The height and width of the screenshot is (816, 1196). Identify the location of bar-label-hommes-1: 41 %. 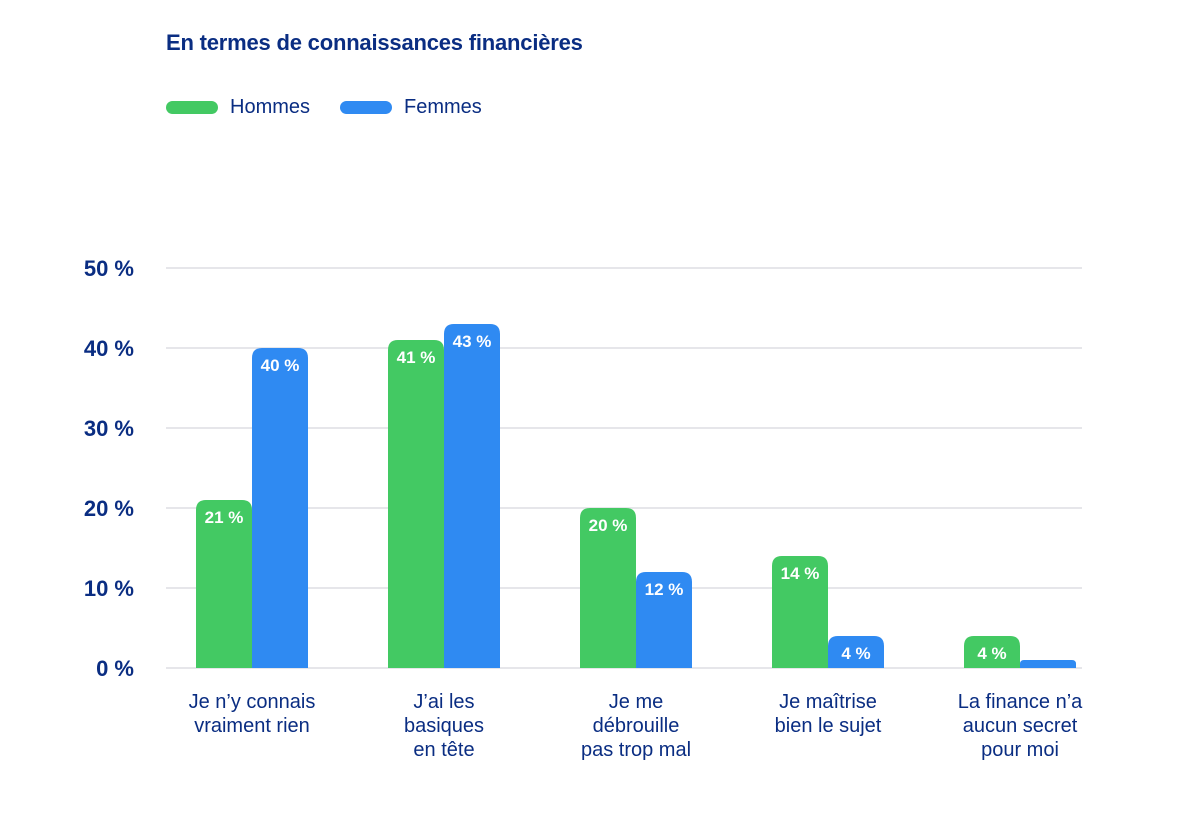
(416, 357).